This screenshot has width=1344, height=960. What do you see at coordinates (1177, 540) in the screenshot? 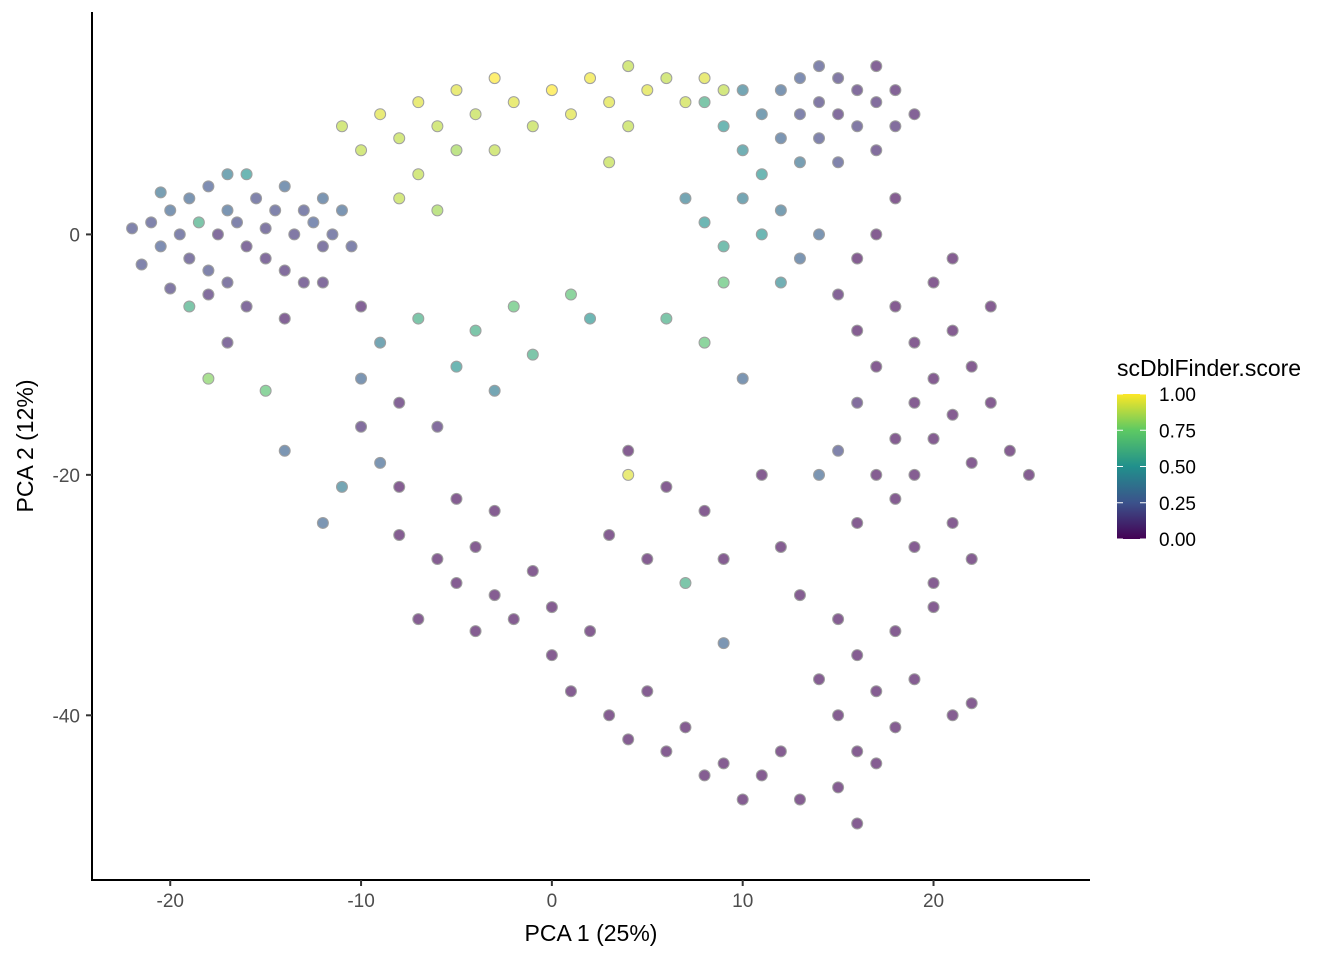
I see `colorbar-tick-label: 0.00` at bounding box center [1177, 540].